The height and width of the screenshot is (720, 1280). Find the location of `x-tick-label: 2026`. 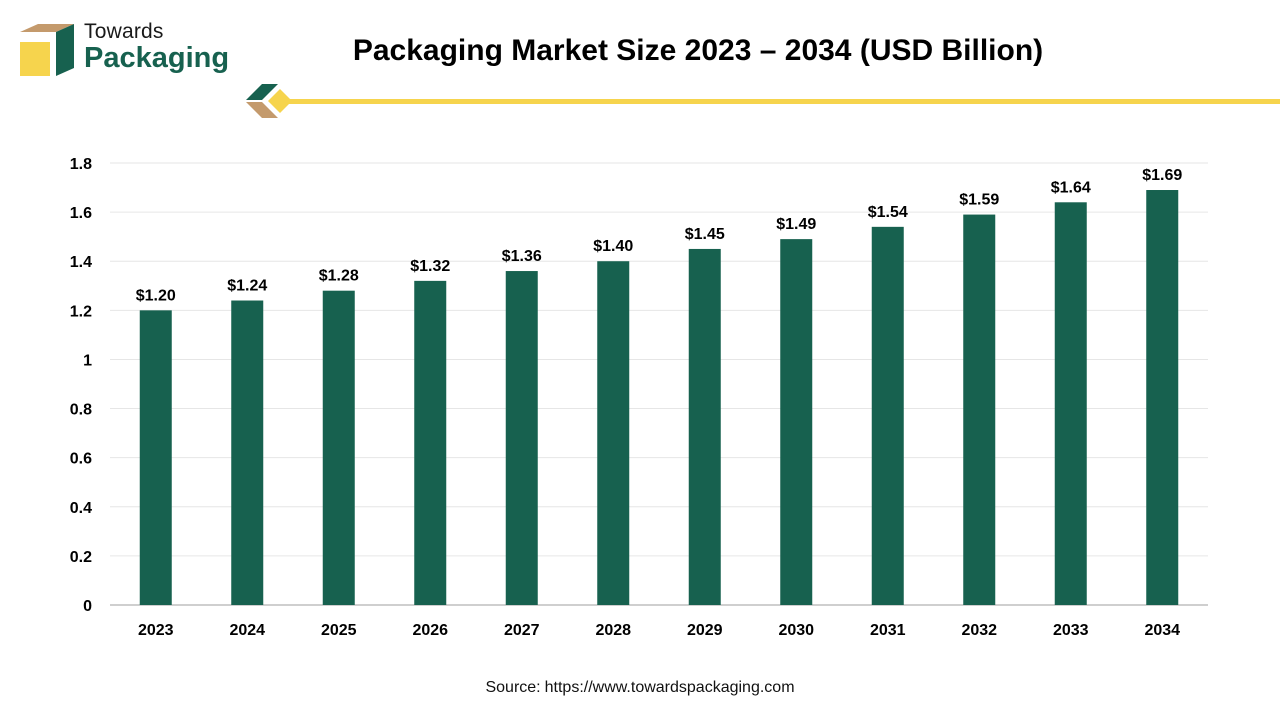

x-tick-label: 2026 is located at coordinates (430, 630).